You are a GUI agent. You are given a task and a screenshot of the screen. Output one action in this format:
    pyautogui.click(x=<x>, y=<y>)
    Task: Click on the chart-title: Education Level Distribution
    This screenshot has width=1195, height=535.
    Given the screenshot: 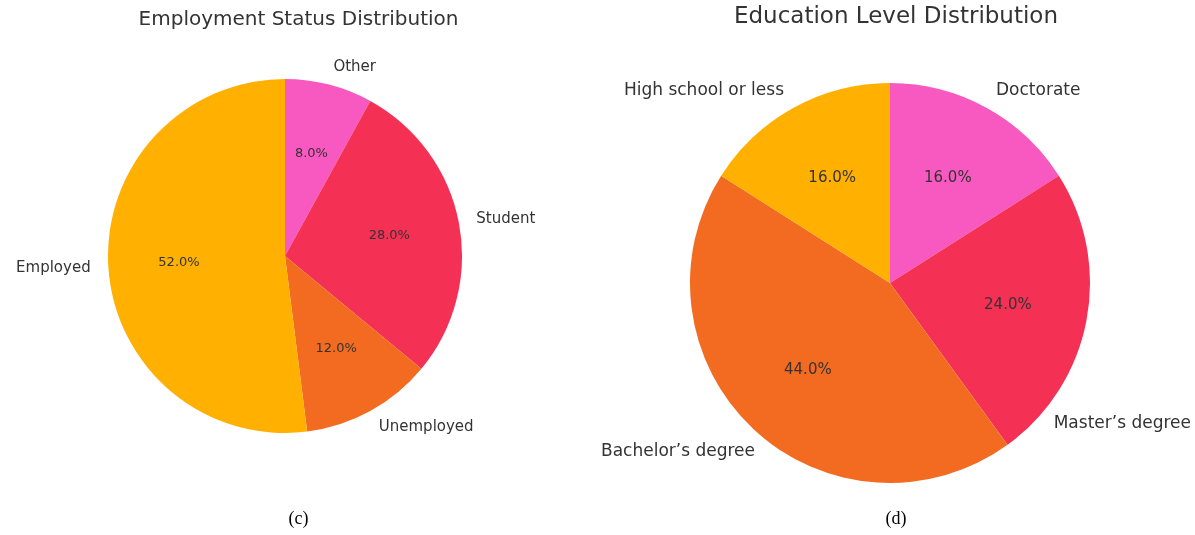 What is the action you would take?
    pyautogui.click(x=896, y=15)
    